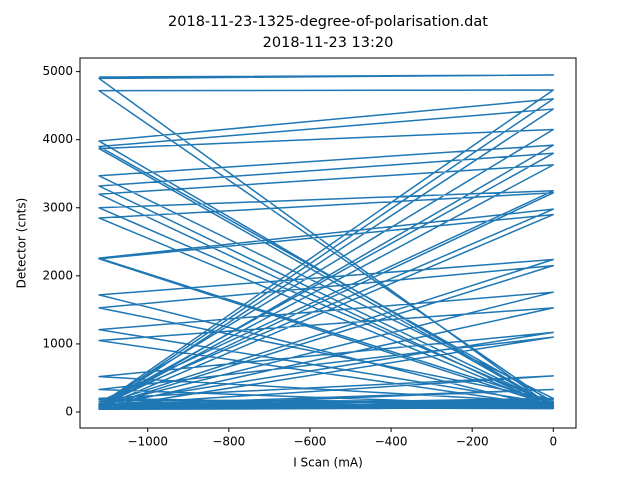 The image size is (640, 480). What do you see at coordinates (472, 442) in the screenshot?
I see `x-tick-label: −200` at bounding box center [472, 442].